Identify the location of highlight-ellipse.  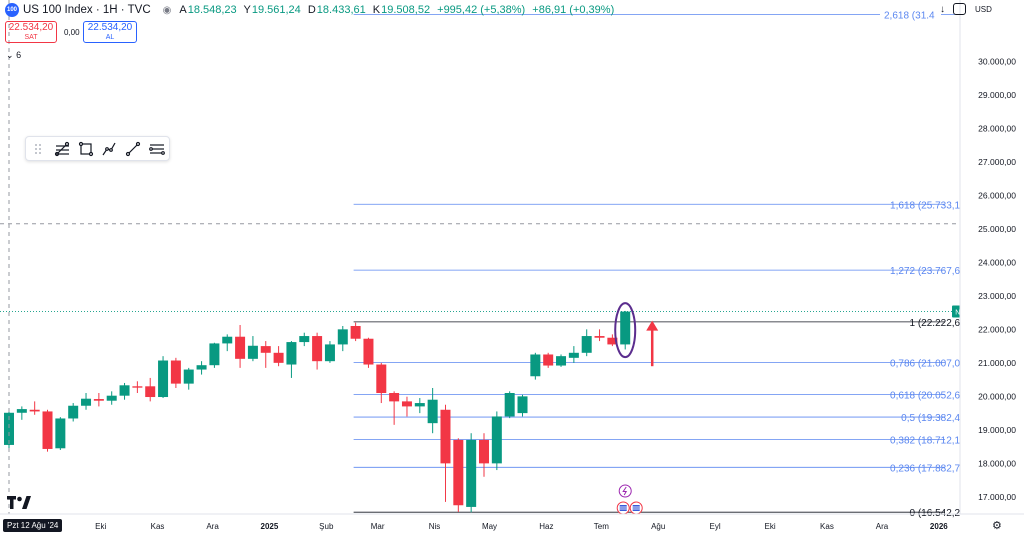
(625, 330).